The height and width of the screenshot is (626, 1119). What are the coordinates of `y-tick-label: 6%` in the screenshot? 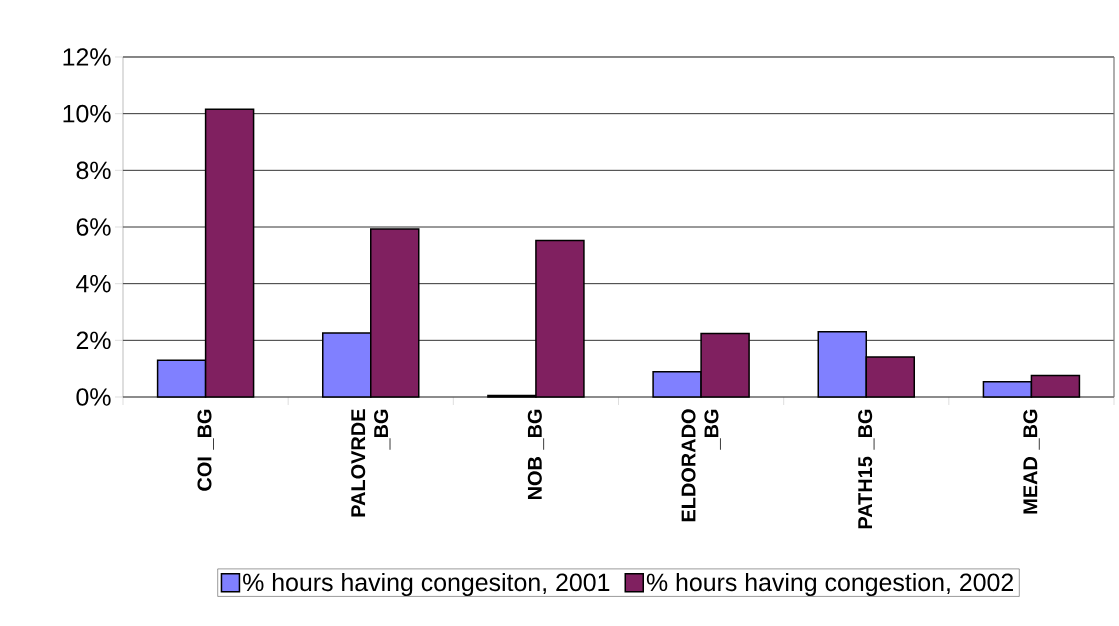 It's located at (93, 227).